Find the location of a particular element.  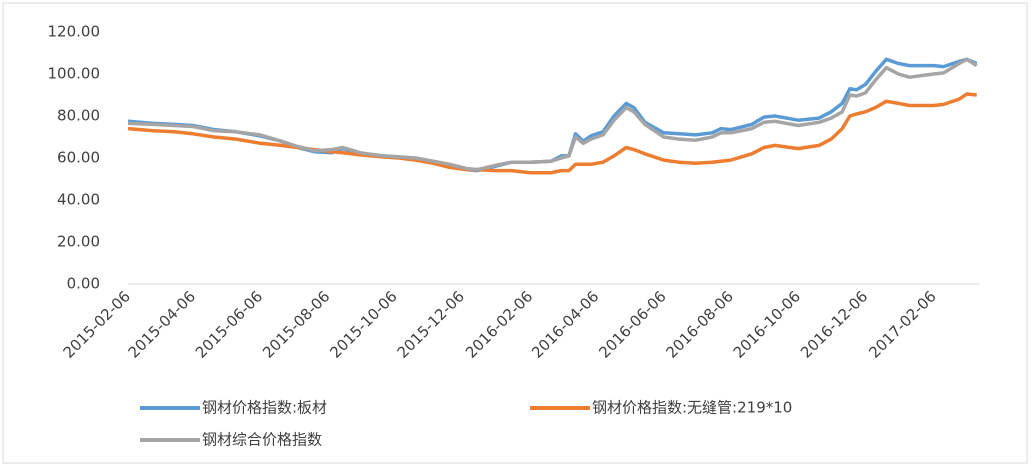

y-tick-label: 0.00 is located at coordinates (83, 284).